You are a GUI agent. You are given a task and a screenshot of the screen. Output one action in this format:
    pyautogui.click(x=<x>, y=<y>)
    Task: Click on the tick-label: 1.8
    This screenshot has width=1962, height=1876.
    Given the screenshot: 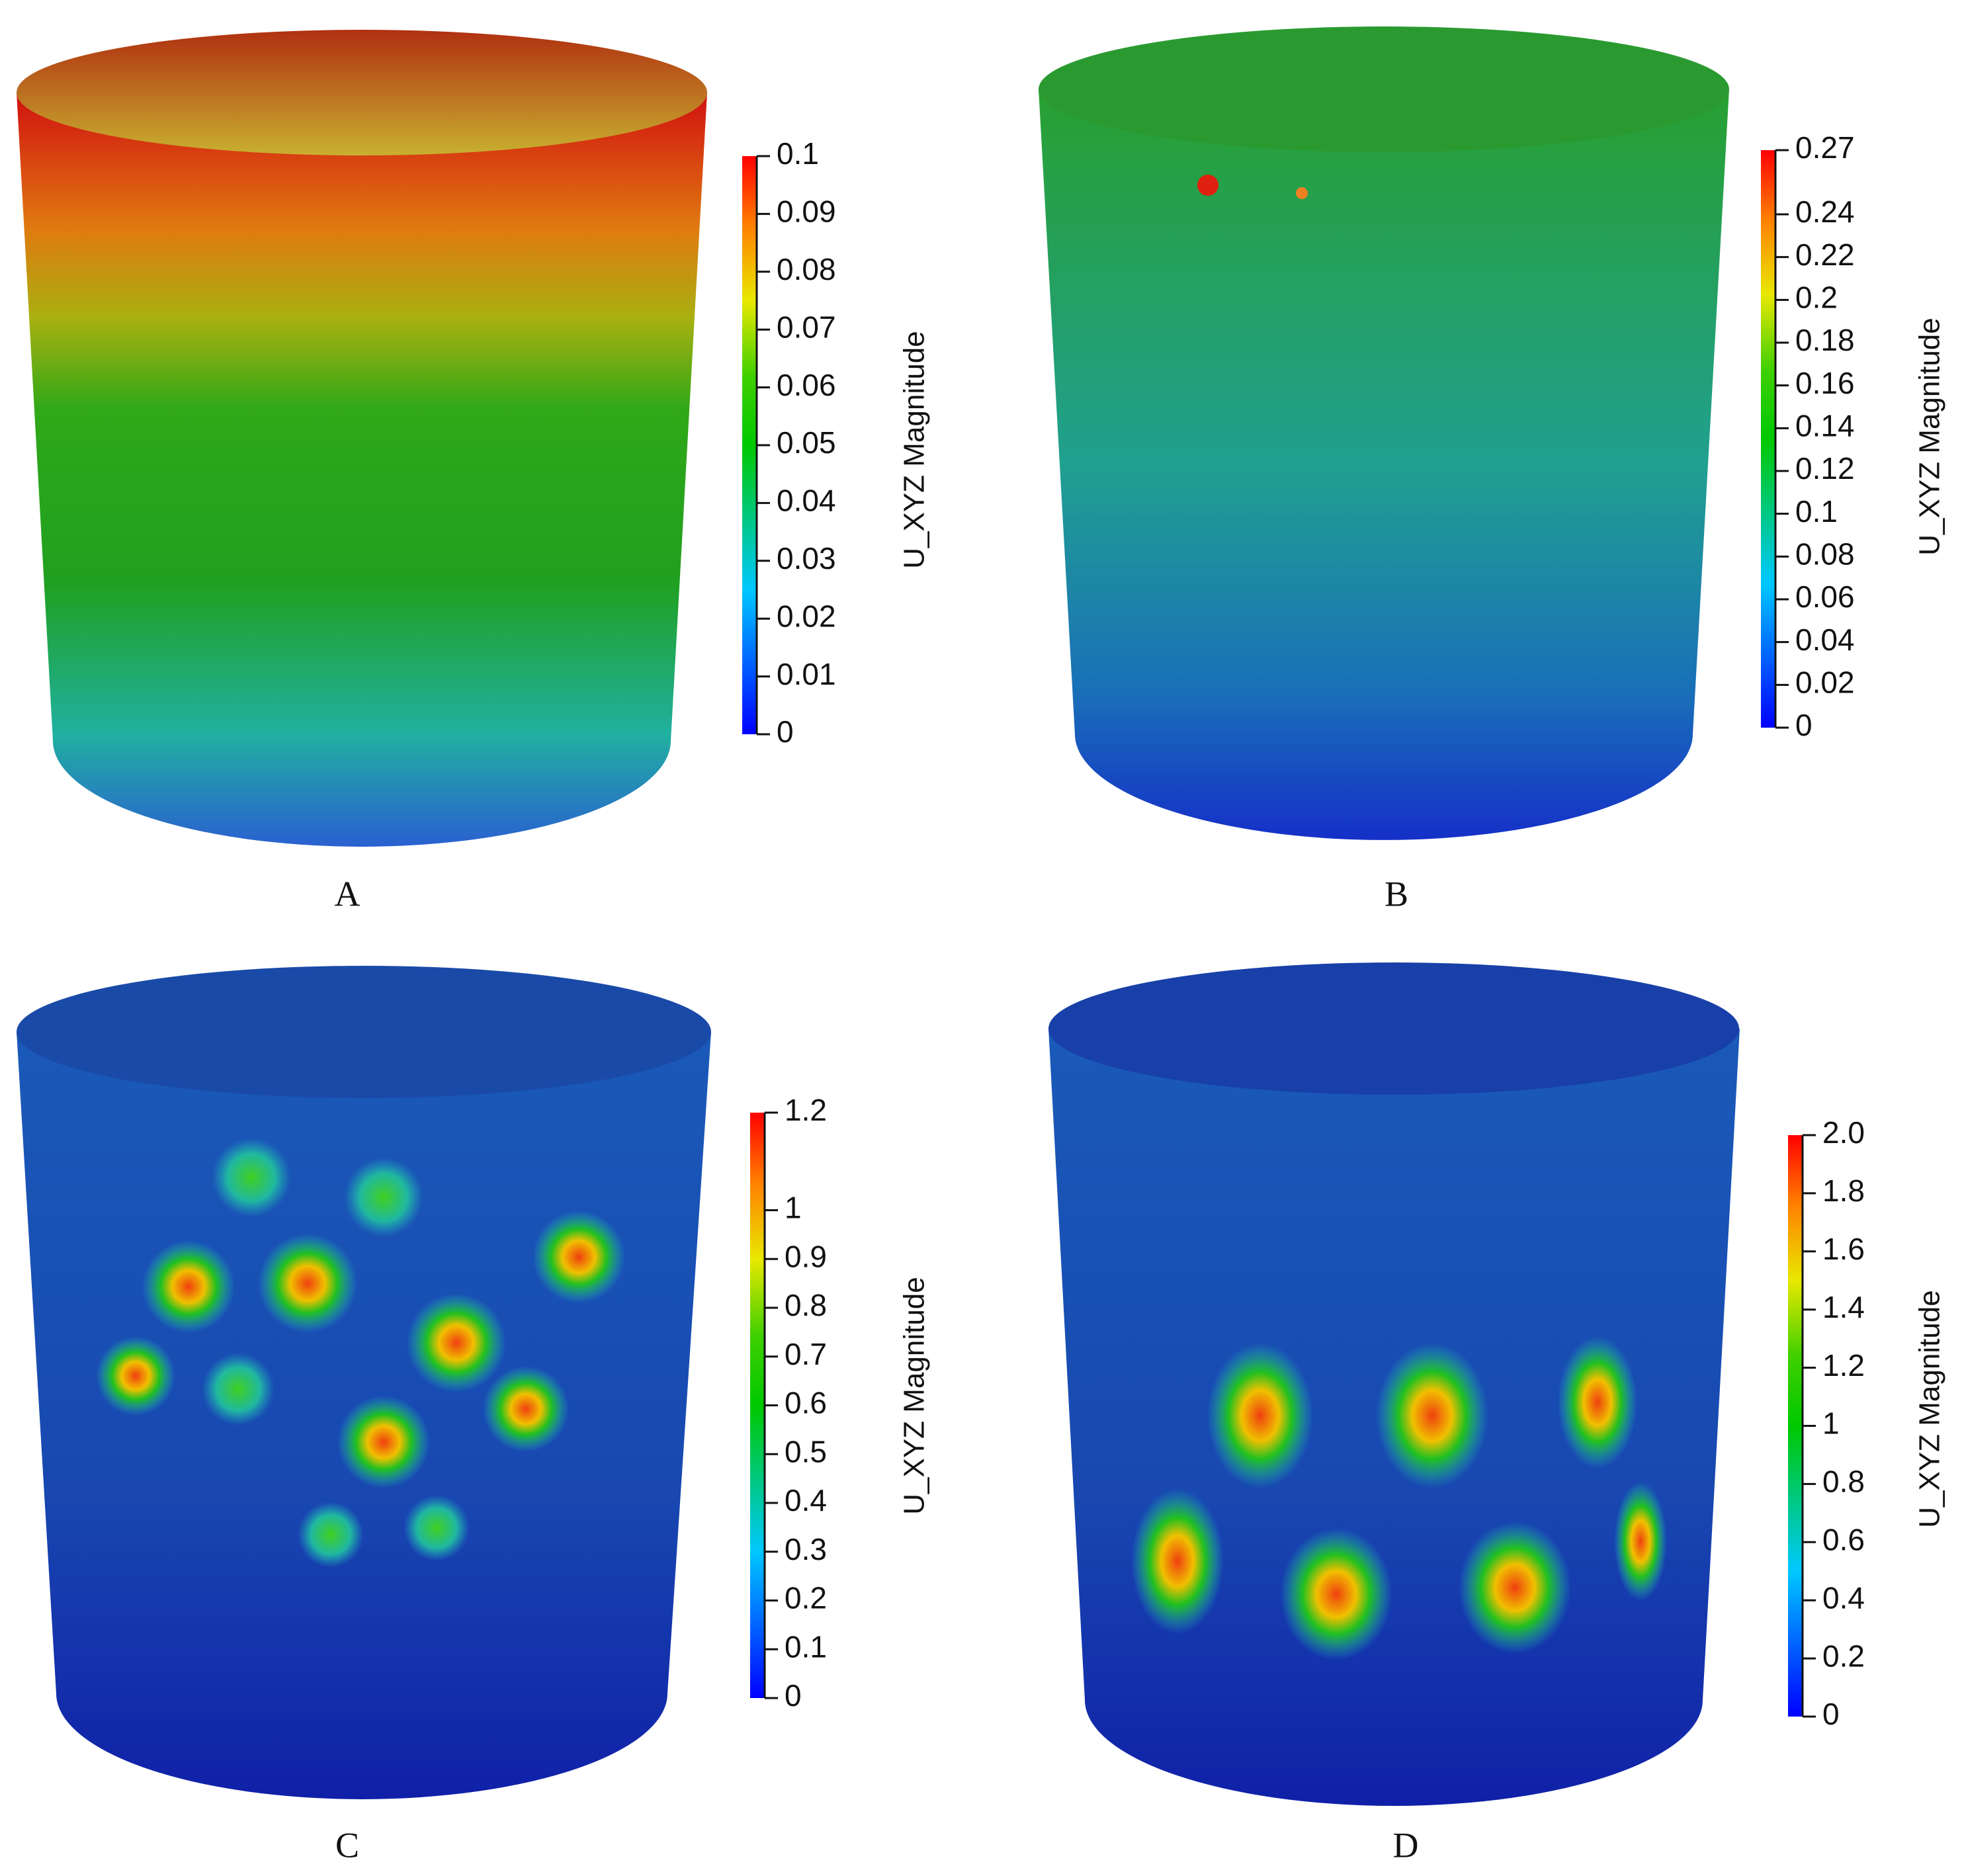 What is the action you would take?
    pyautogui.click(x=1843, y=1190)
    